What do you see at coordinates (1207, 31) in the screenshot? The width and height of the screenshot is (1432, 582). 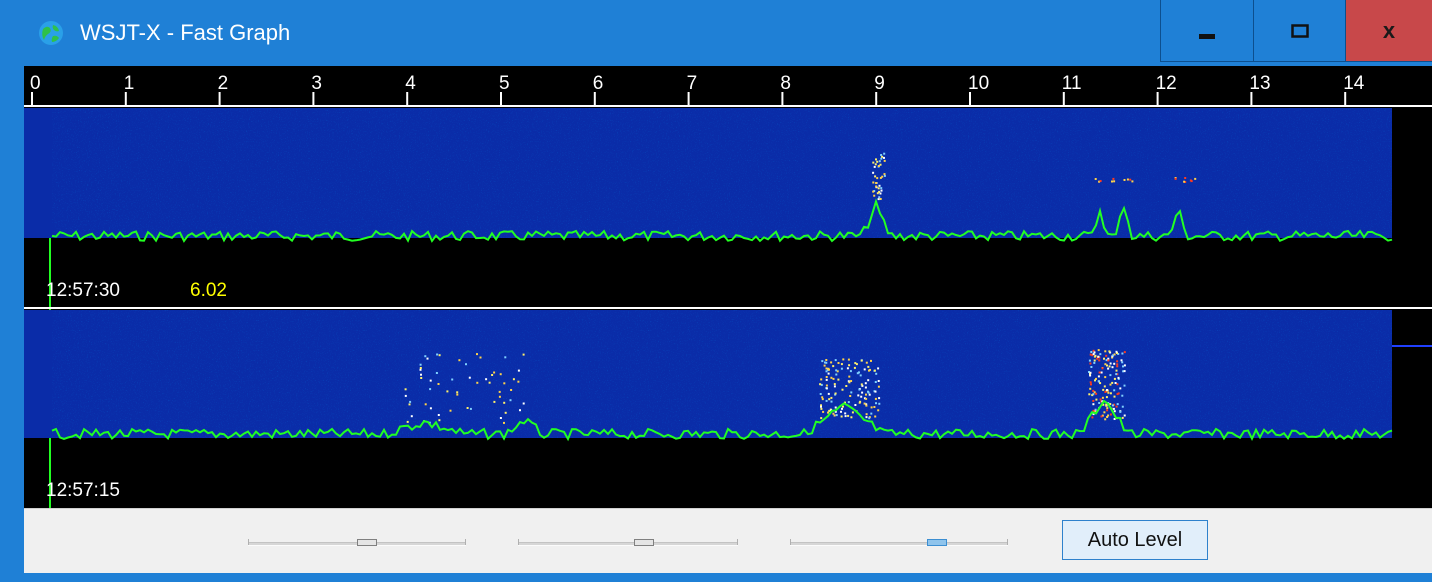 I see `minimize-button` at bounding box center [1207, 31].